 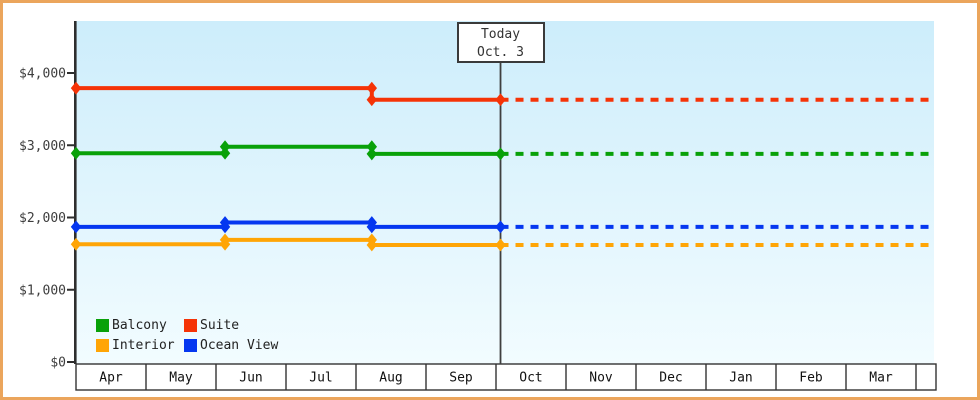 What do you see at coordinates (461, 378) in the screenshot?
I see `month-label: Sep` at bounding box center [461, 378].